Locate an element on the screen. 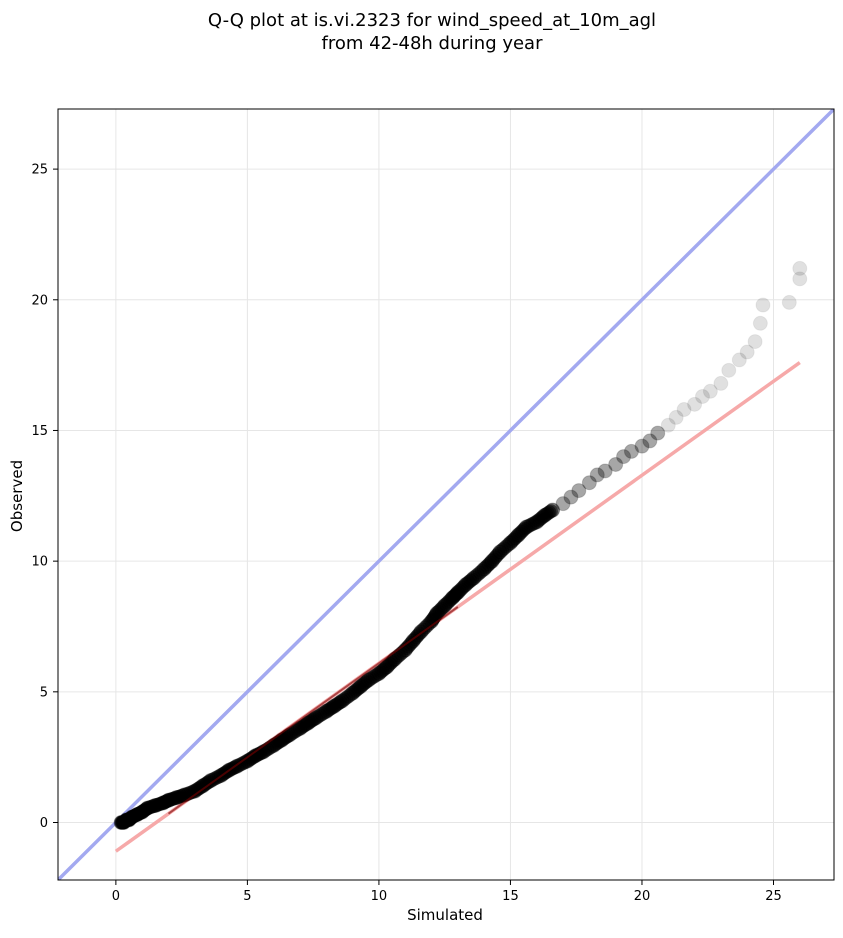 Image resolution: width=843 pixels, height=938 pixels. fit-line-overlay is located at coordinates (313, 710).